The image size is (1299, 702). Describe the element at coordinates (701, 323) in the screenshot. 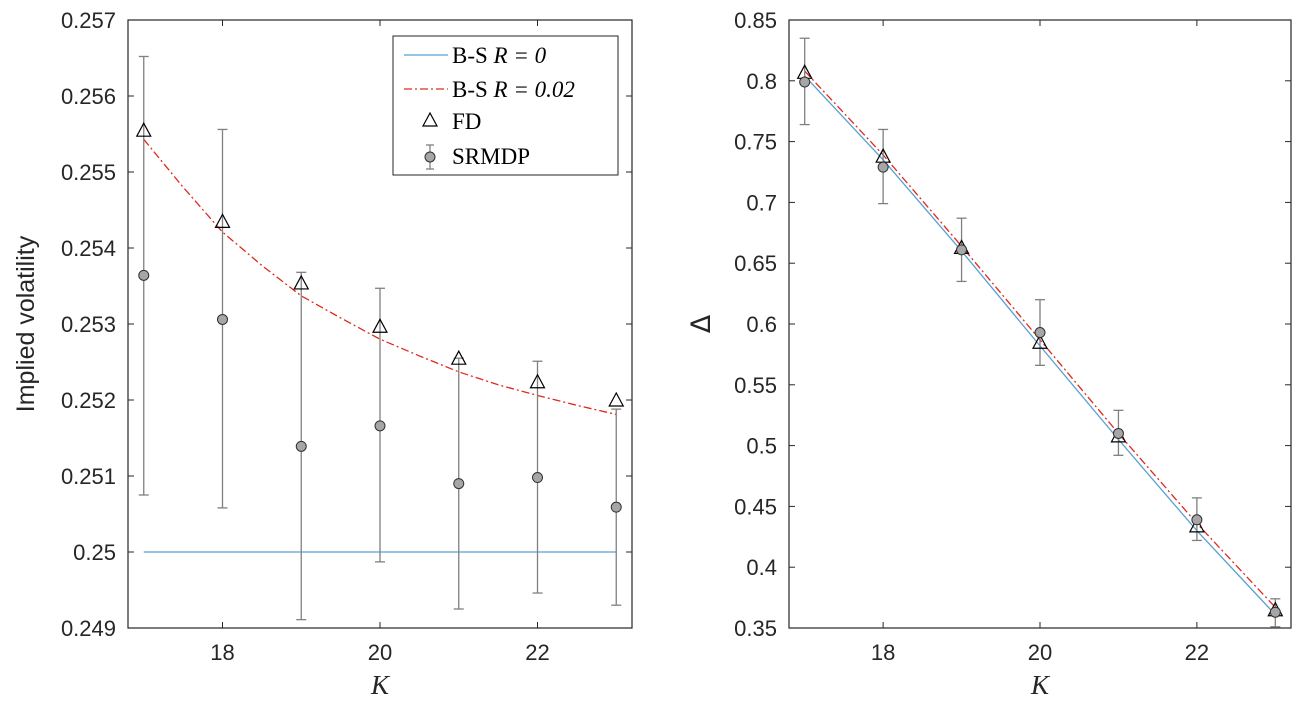

I see `y-axis-label: Δ` at that location.